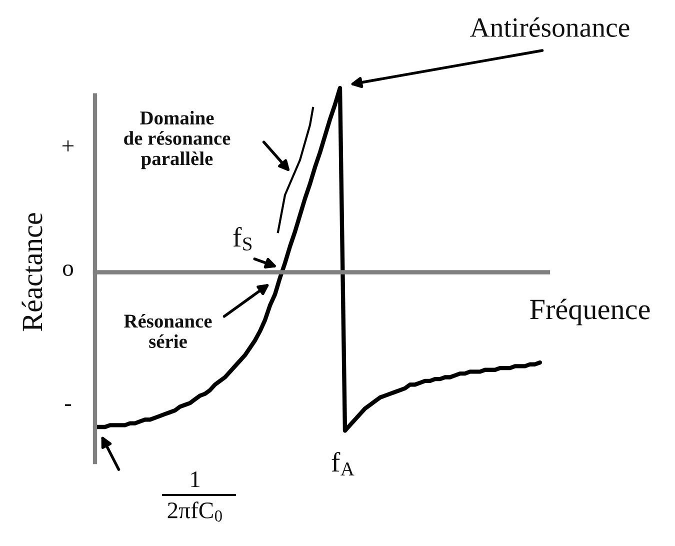 The width and height of the screenshot is (675, 546). What do you see at coordinates (68, 270) in the screenshot?
I see `text: o` at bounding box center [68, 270].